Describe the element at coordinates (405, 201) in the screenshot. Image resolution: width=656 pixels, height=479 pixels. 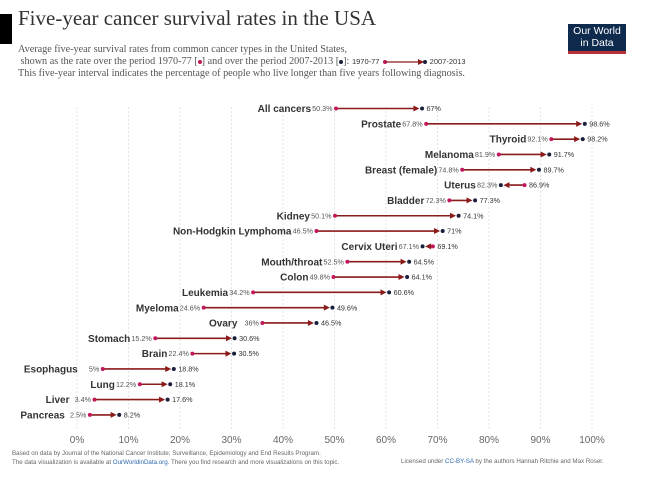
I see `category-label: Bladder` at that location.